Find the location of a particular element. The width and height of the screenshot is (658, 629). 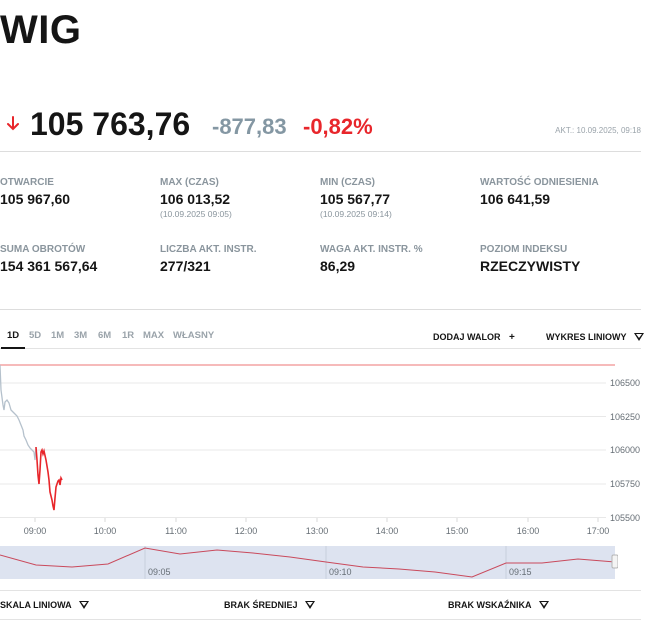

arrow-down-icon is located at coordinates (13, 123).